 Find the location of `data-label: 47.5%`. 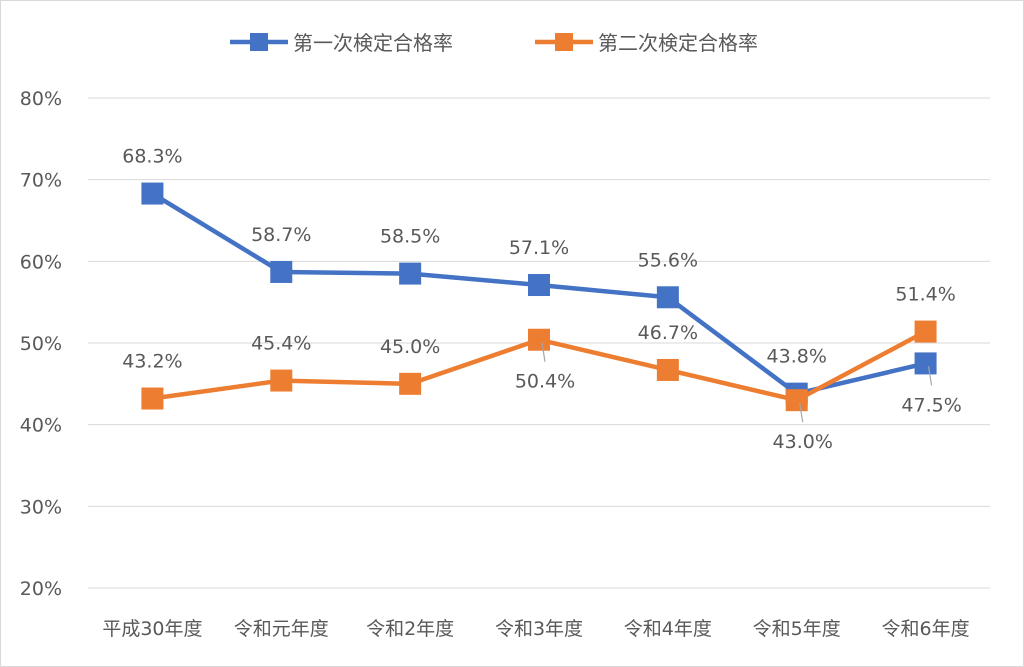

data-label: 47.5% is located at coordinates (931, 405).